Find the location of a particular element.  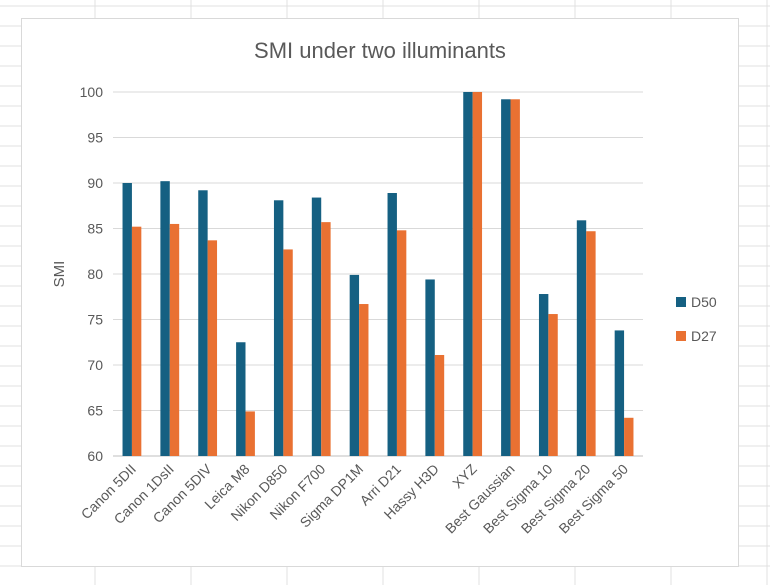

x-category-label: XYZ is located at coordinates (464, 475).